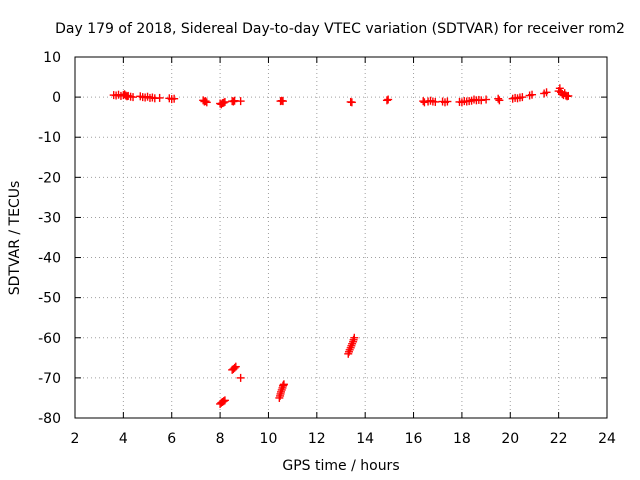  I want to click on y-tick-label: -50, so click(49, 299).